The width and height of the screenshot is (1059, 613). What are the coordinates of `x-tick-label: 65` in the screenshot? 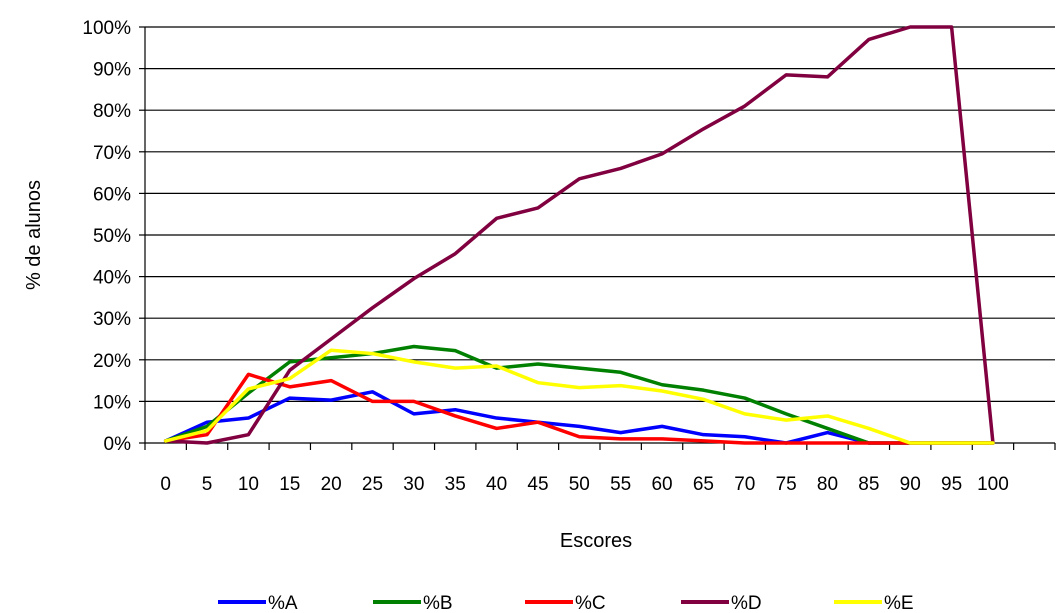 It's located at (703, 484).